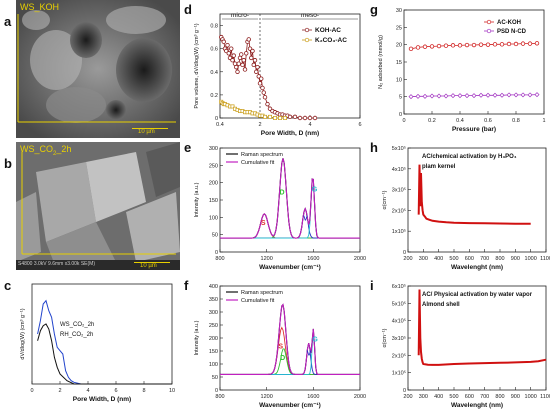  What do you see at coordinates (64, 149) in the screenshot?
I see `sem-tag-co2-rest: _2h` at bounding box center [64, 149].